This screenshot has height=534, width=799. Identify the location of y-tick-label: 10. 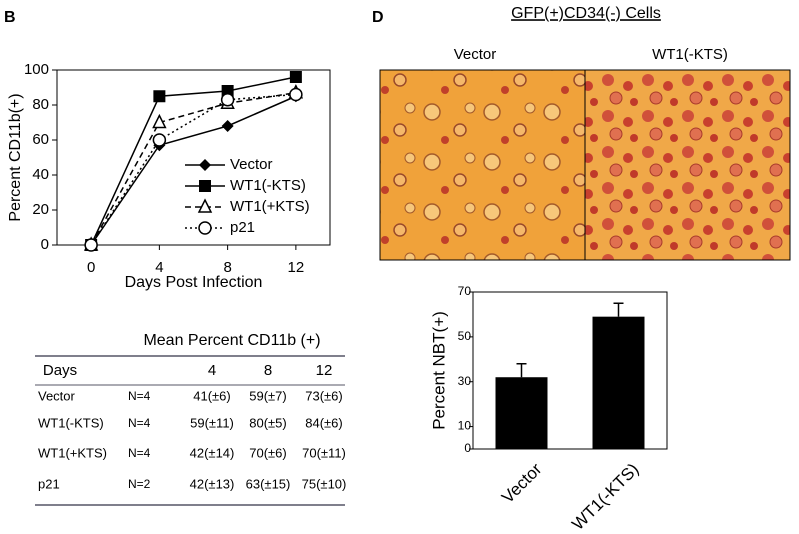
(465, 426).